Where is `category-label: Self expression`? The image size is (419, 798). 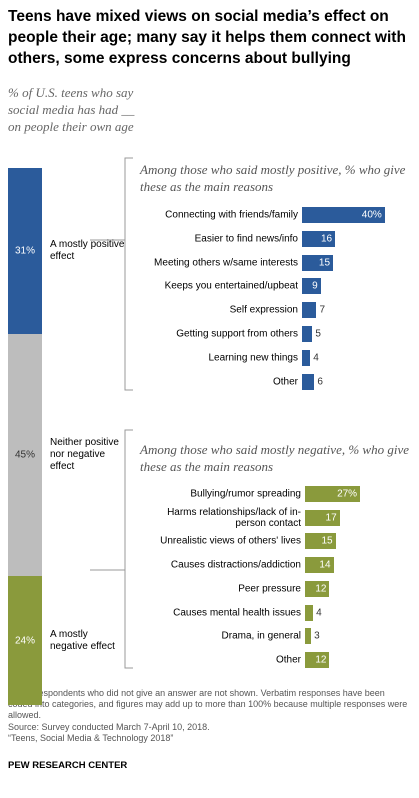 category-label: Self expression is located at coordinates (263, 310).